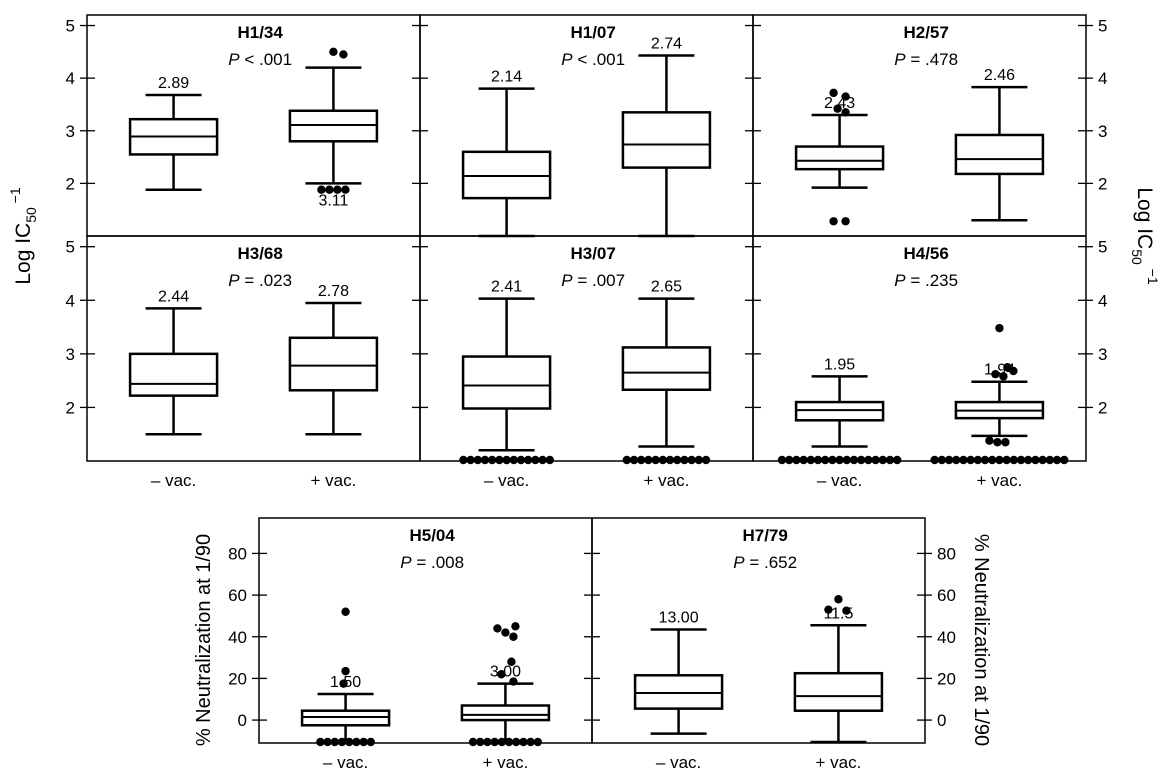 The width and height of the screenshot is (1162, 769). Describe the element at coordinates (432, 562) in the screenshot. I see `p-value: P = .008` at that location.